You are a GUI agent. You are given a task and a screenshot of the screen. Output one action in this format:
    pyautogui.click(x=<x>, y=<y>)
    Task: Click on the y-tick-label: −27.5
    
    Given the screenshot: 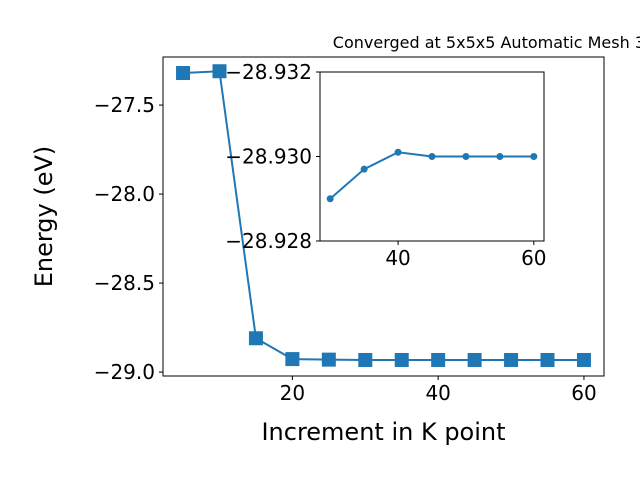 What is the action you would take?
    pyautogui.click(x=124, y=105)
    